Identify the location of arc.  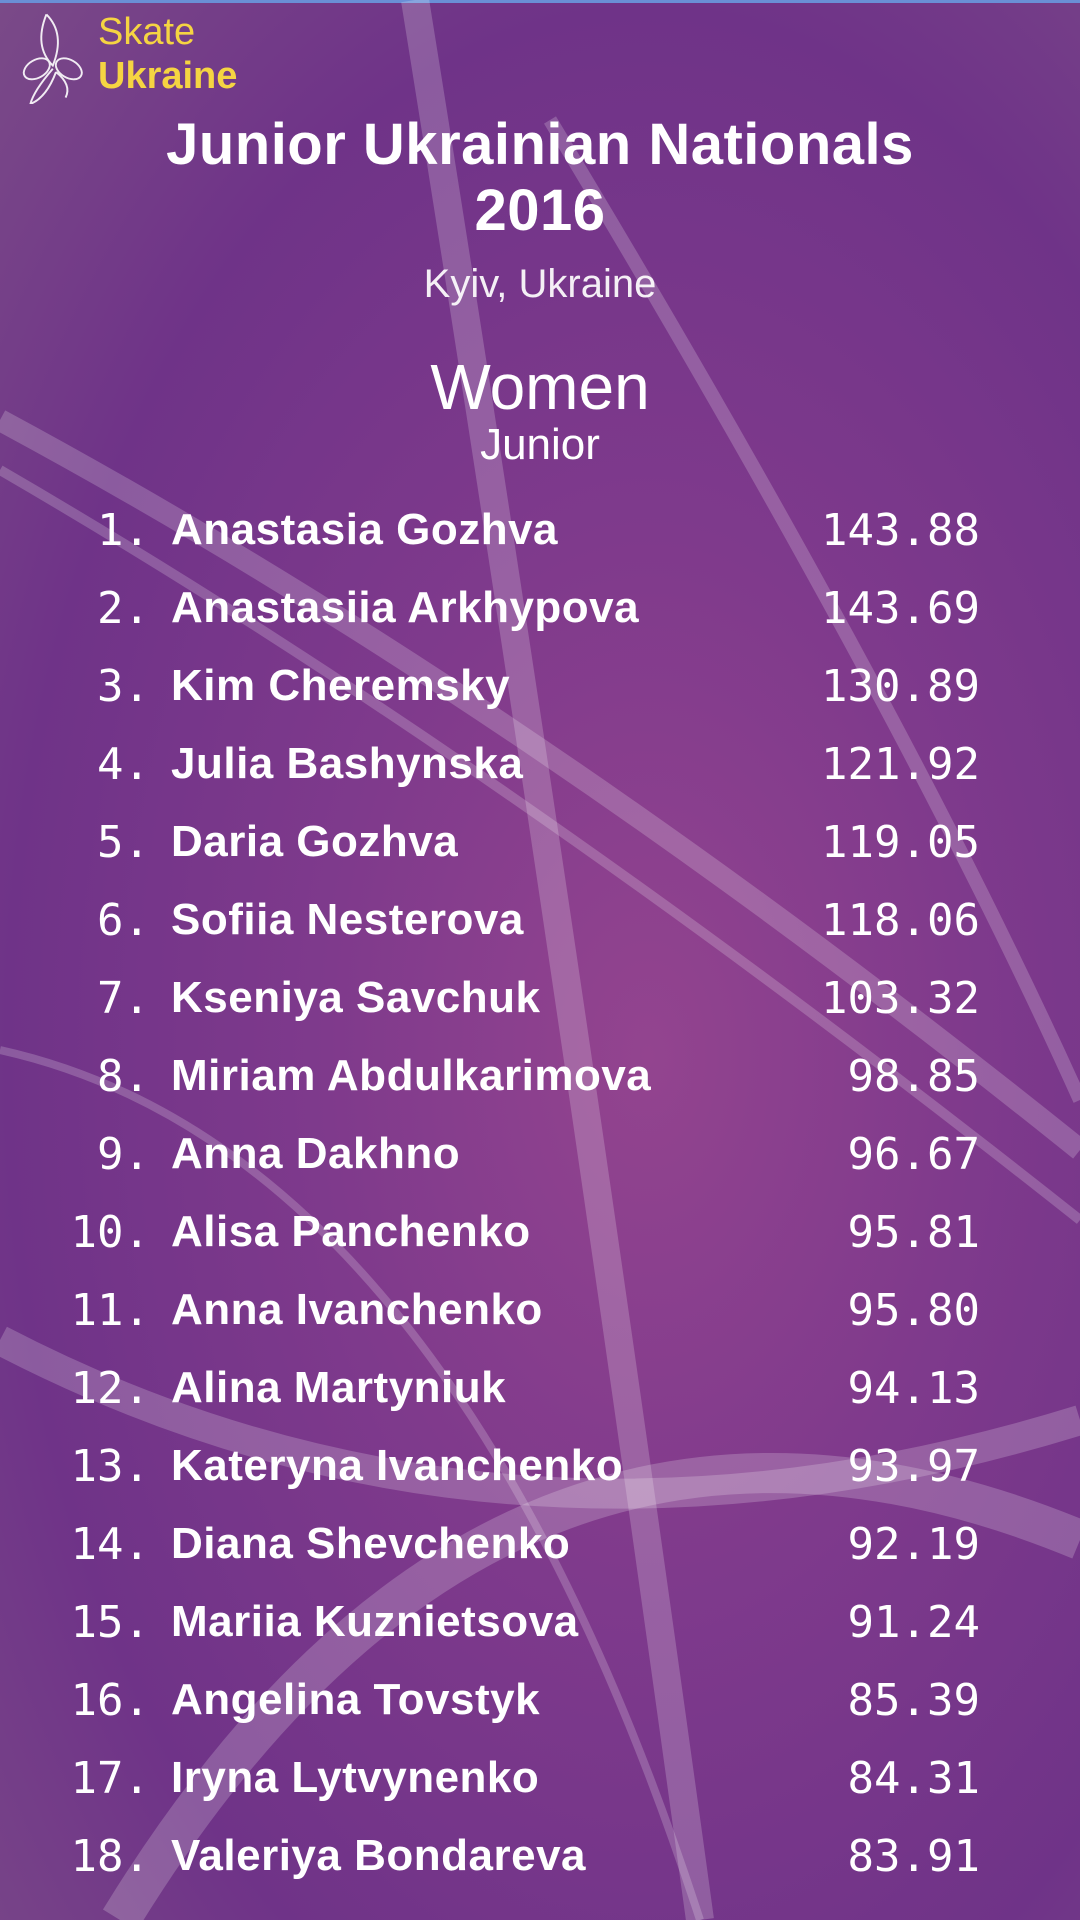
(540, 1417).